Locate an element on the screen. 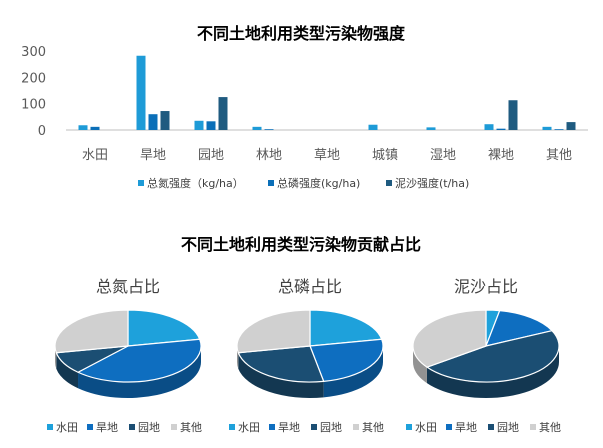  x-tick-label: 旱地 is located at coordinates (153, 155).